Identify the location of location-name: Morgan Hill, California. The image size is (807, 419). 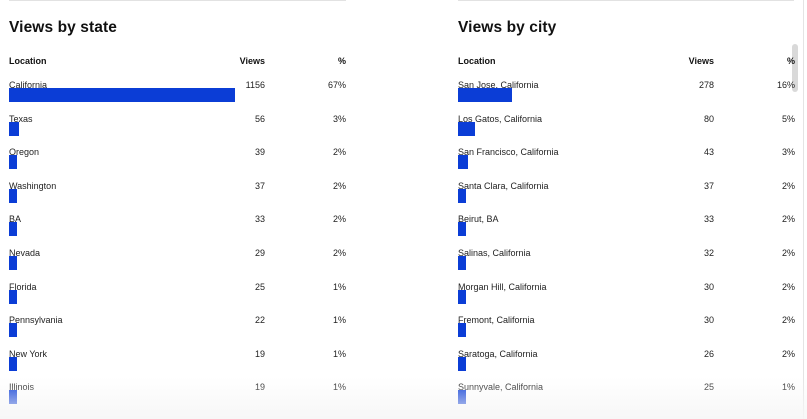
(502, 286).